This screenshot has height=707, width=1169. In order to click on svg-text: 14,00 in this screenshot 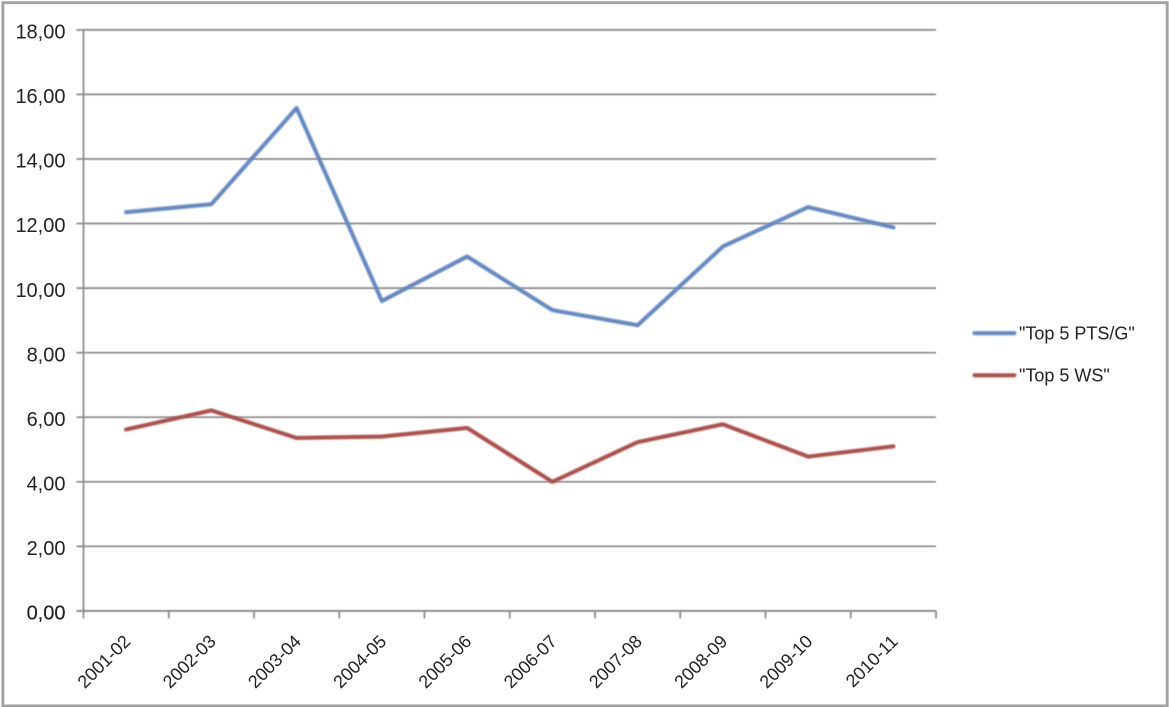, I will do `click(40, 162)`.